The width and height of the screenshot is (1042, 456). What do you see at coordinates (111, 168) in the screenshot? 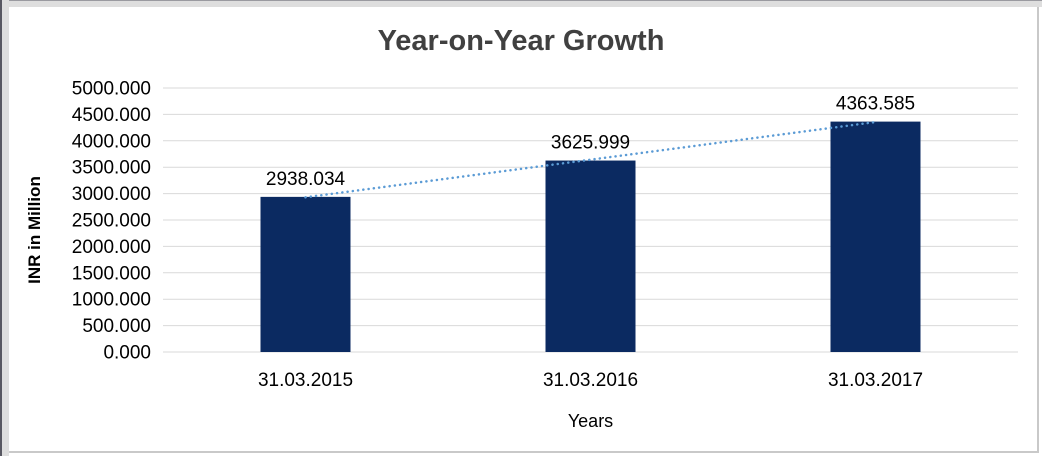
I see `y-tick-label: 3500.000` at bounding box center [111, 168].